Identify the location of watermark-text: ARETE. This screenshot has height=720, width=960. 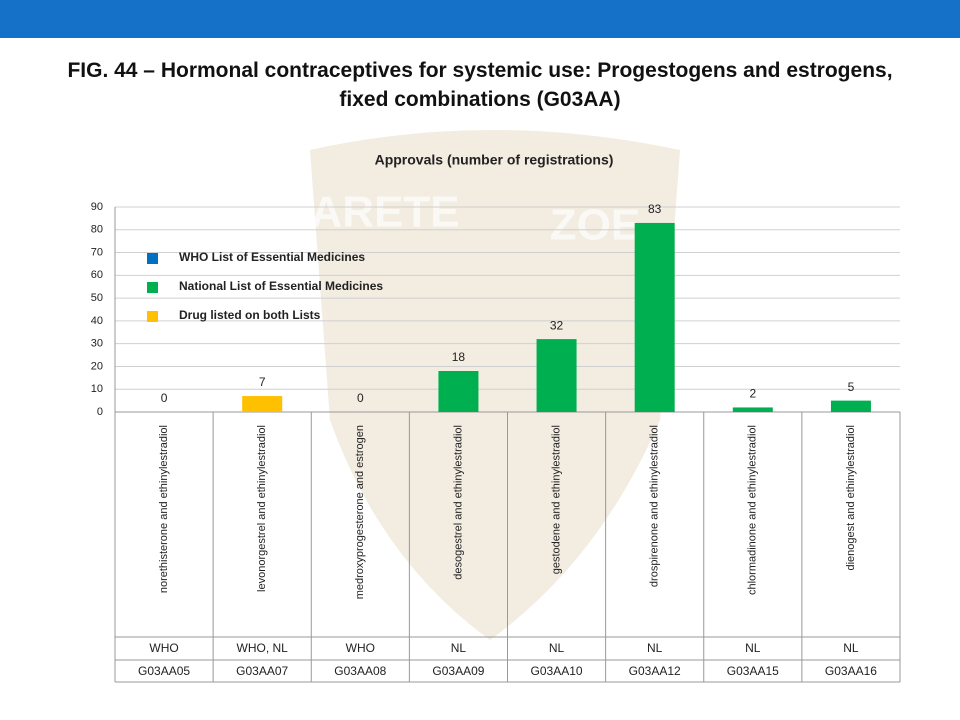
(384, 212).